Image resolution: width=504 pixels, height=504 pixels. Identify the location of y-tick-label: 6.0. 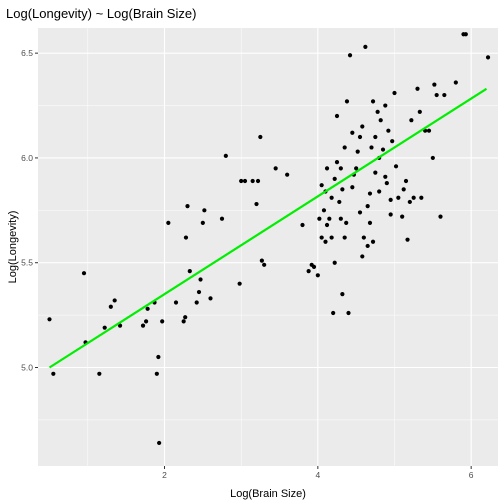
(27, 158).